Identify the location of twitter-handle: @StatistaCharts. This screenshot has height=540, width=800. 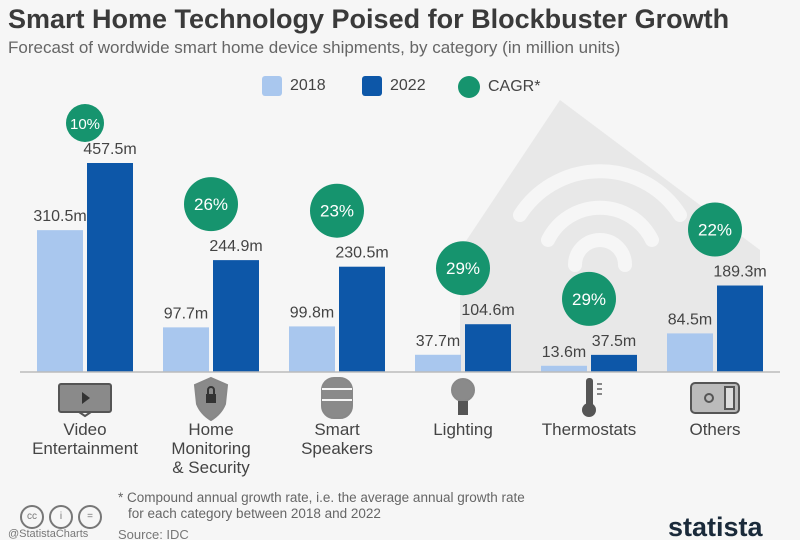
(48, 534).